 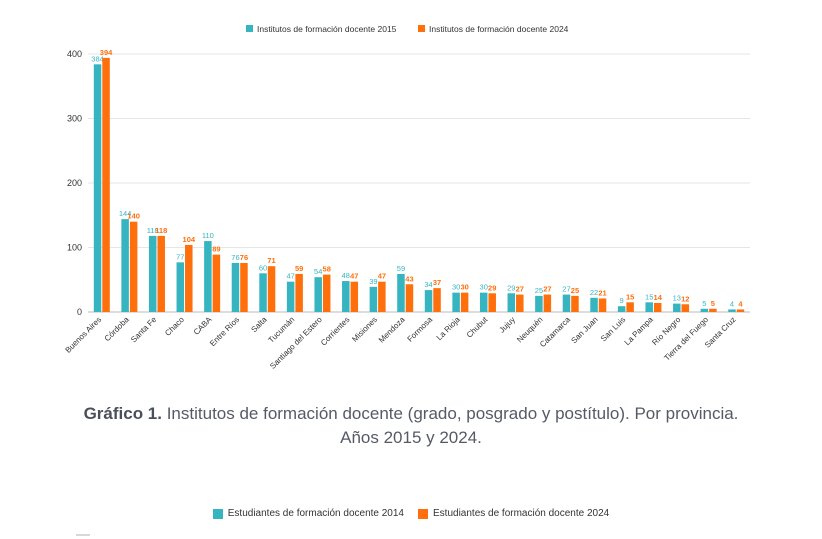 I want to click on bar-2024-tierra-del-fuego, so click(x=713, y=310).